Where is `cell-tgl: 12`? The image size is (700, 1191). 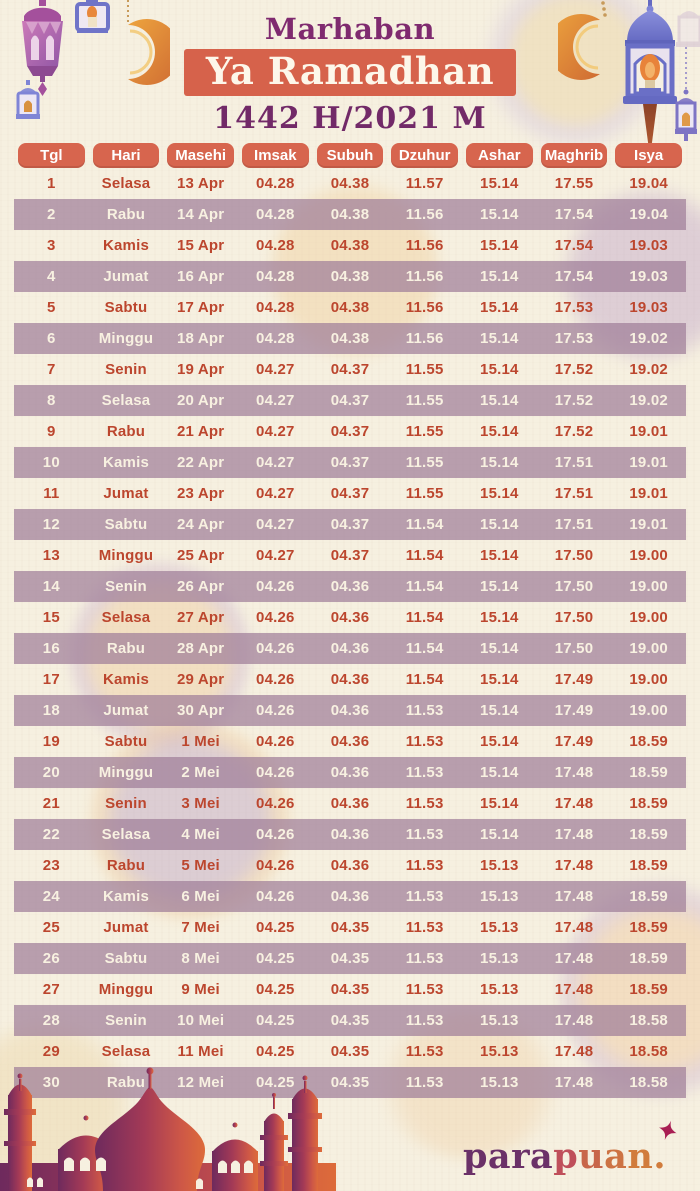
cell-tgl: 12 is located at coordinates (51, 524).